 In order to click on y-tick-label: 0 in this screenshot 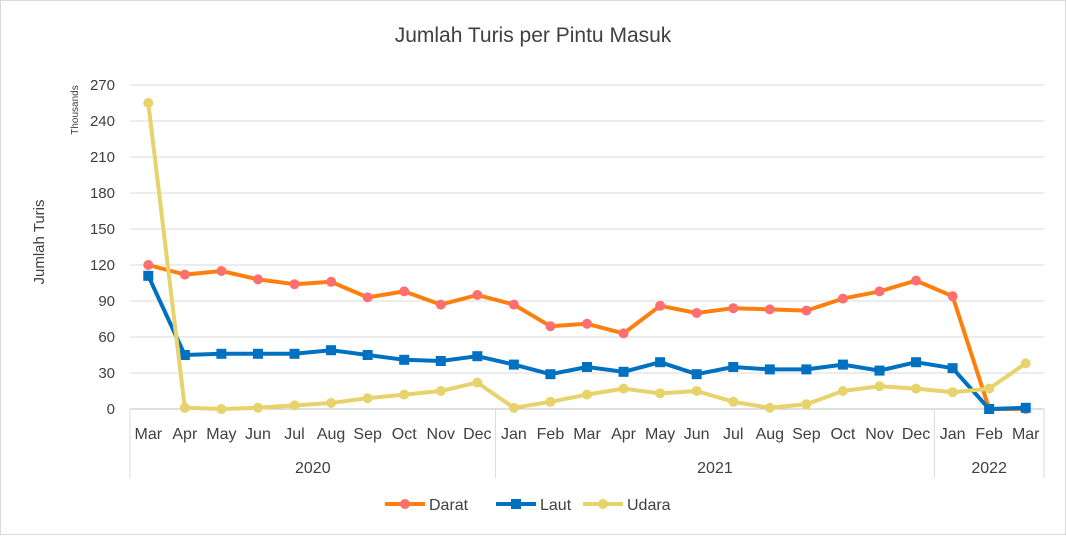, I will do `click(111, 409)`.